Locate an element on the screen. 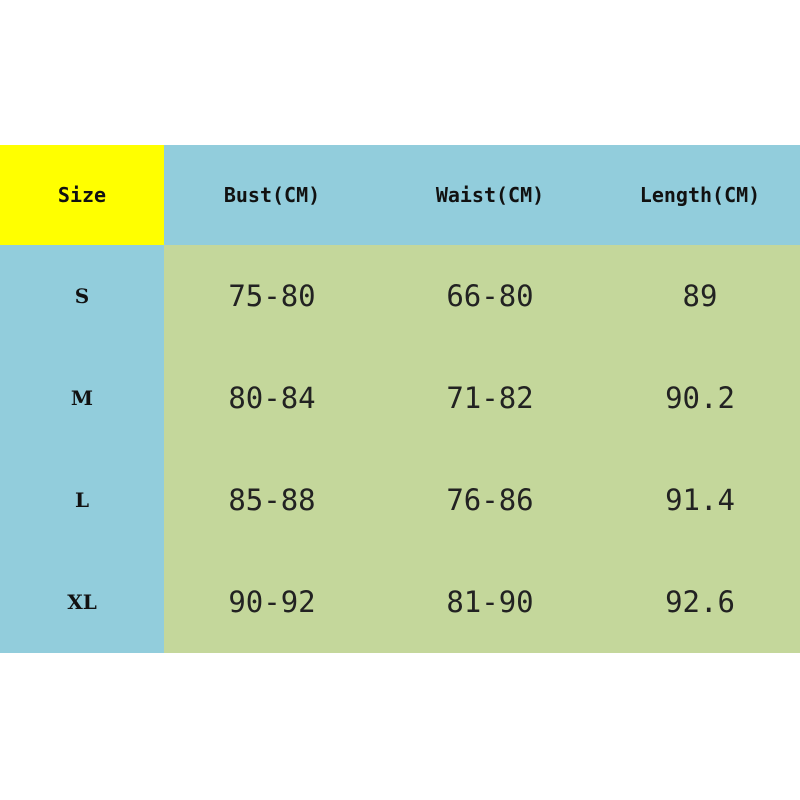 This screenshot has width=800, height=800. header-length: Length(CM) is located at coordinates (700, 195).